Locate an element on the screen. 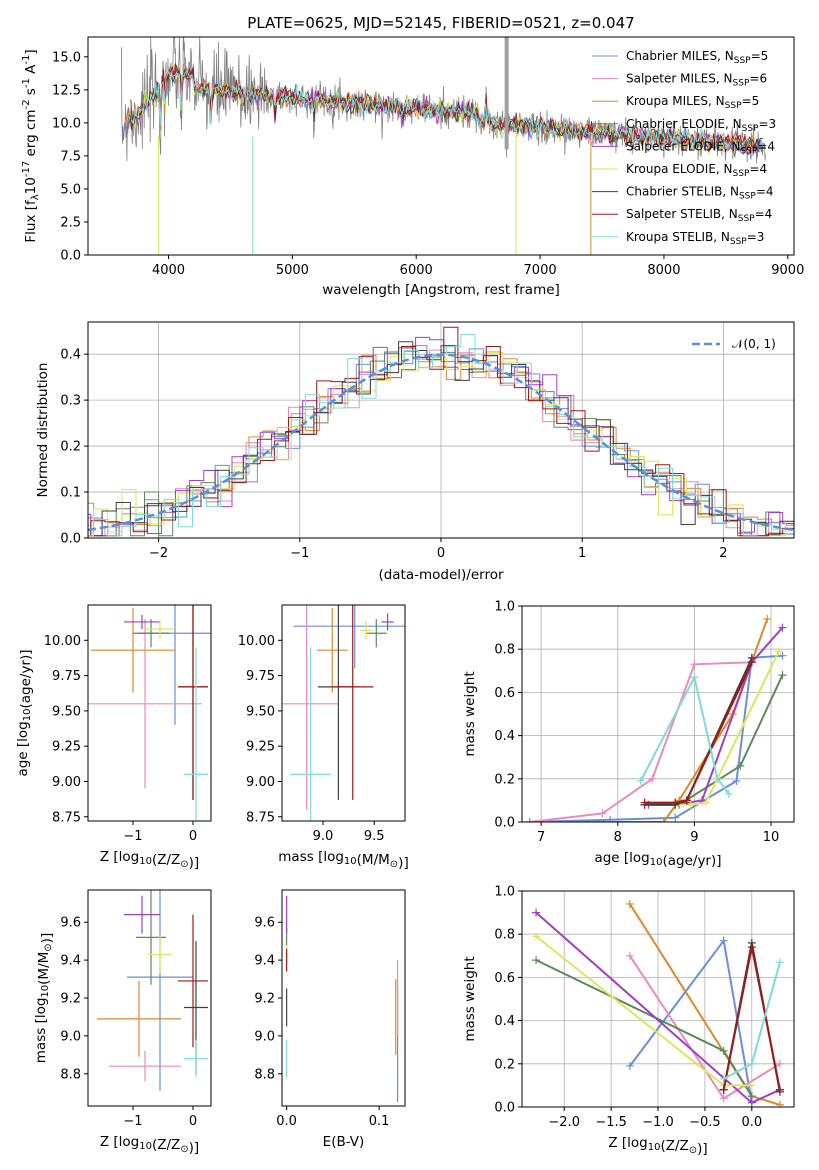 The image size is (819, 1170). panel-4: 7 8 9 10 0.0 0.2 0.4 0.6 0.8 1.0 is located at coordinates (644, 722).